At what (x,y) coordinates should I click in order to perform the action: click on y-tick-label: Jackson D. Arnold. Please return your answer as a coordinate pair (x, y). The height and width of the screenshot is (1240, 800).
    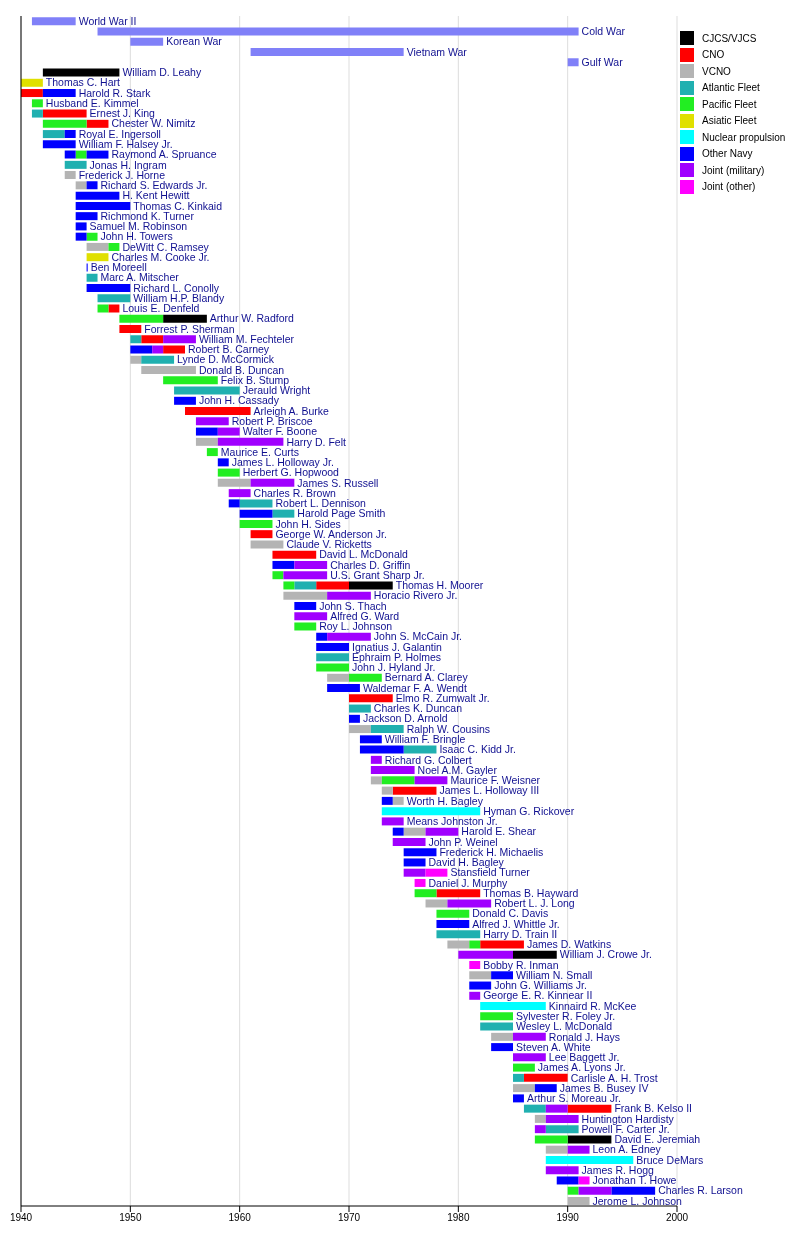
    Looking at the image, I should click on (405, 718).